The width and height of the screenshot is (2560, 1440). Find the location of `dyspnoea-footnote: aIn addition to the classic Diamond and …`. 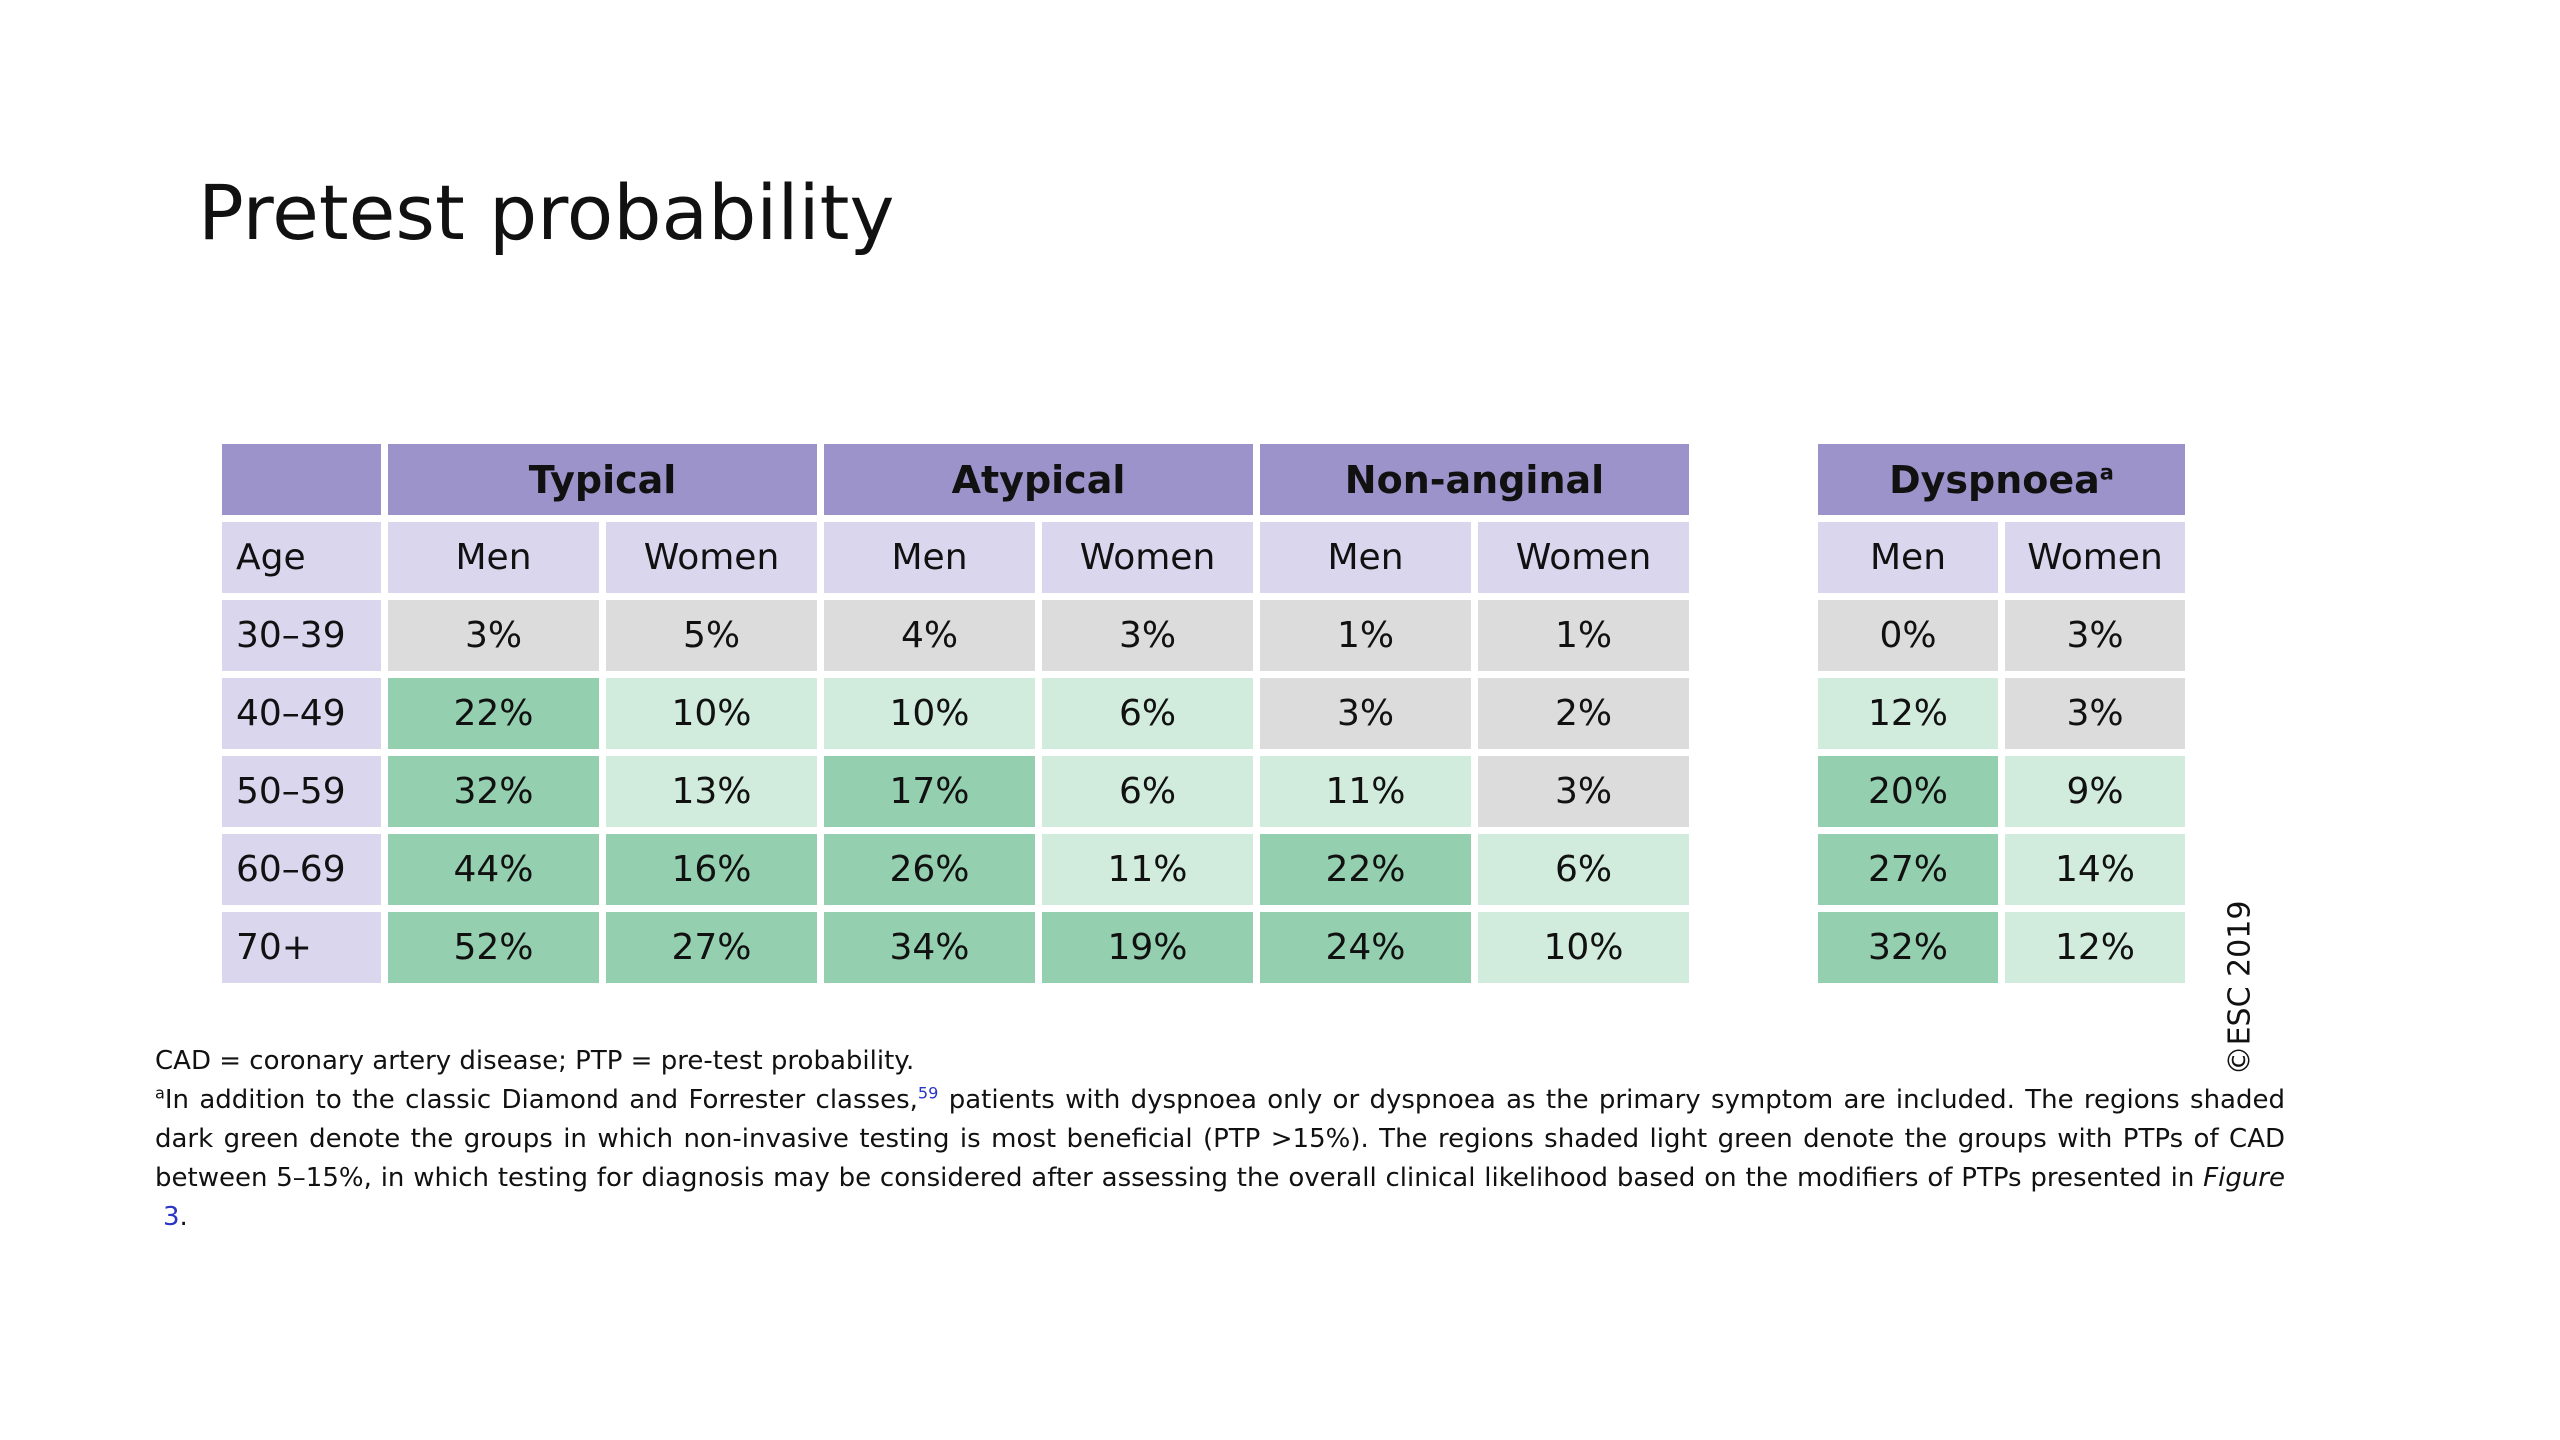

dyspnoea-footnote: aIn addition to the classic Diamond and … is located at coordinates (1220, 1159).